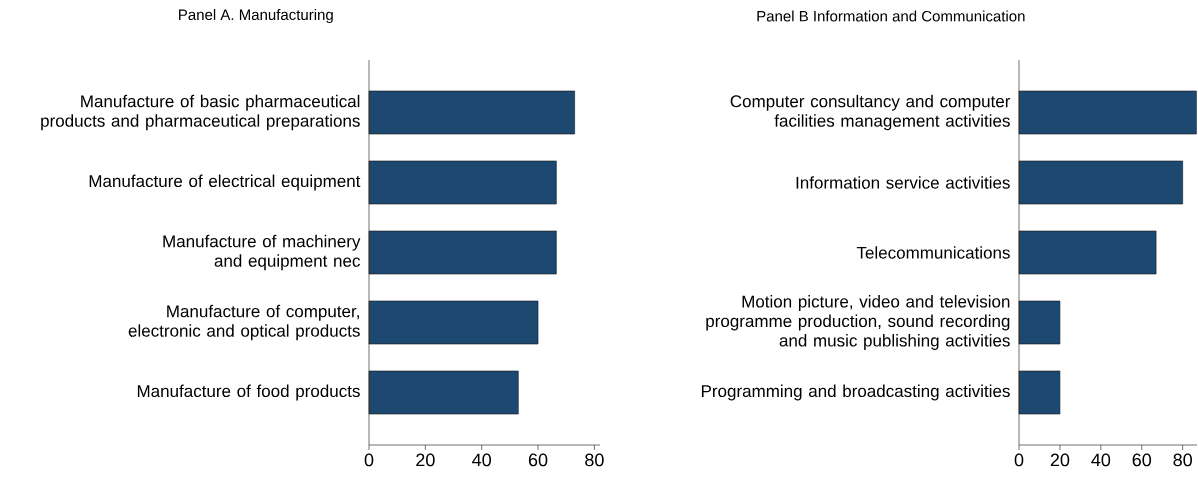 The image size is (1198, 477). I want to click on y-tick-label: Manufacture of food products, so click(248, 392).